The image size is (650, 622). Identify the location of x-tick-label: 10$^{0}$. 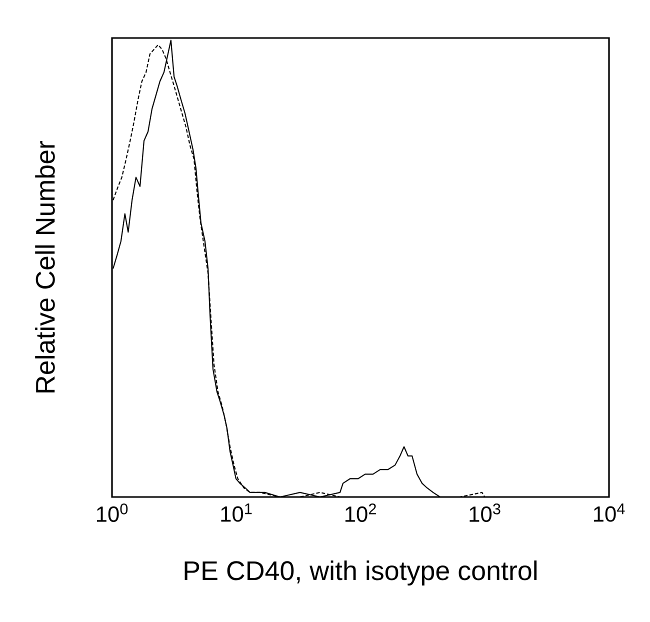
(112, 513).